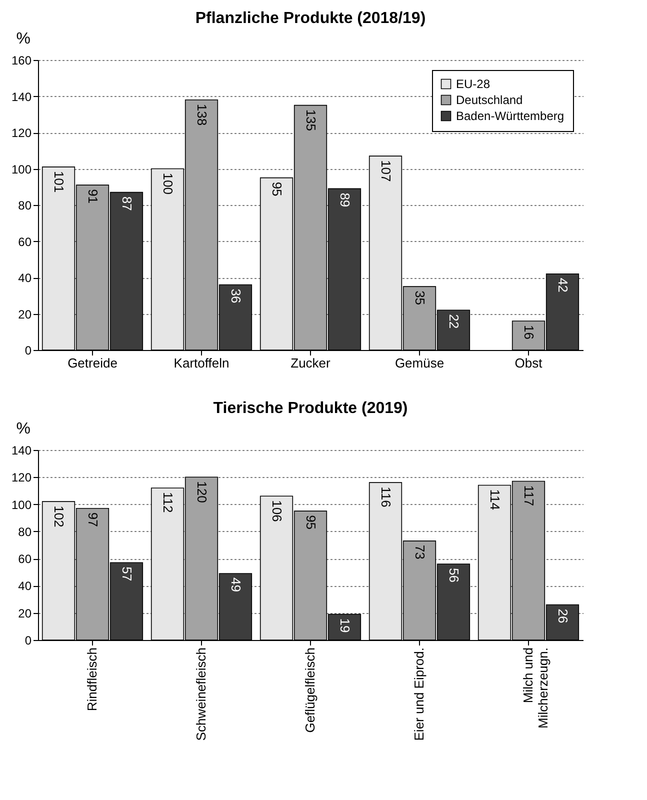 The width and height of the screenshot is (647, 800). I want to click on data-label: 97, so click(93, 519).